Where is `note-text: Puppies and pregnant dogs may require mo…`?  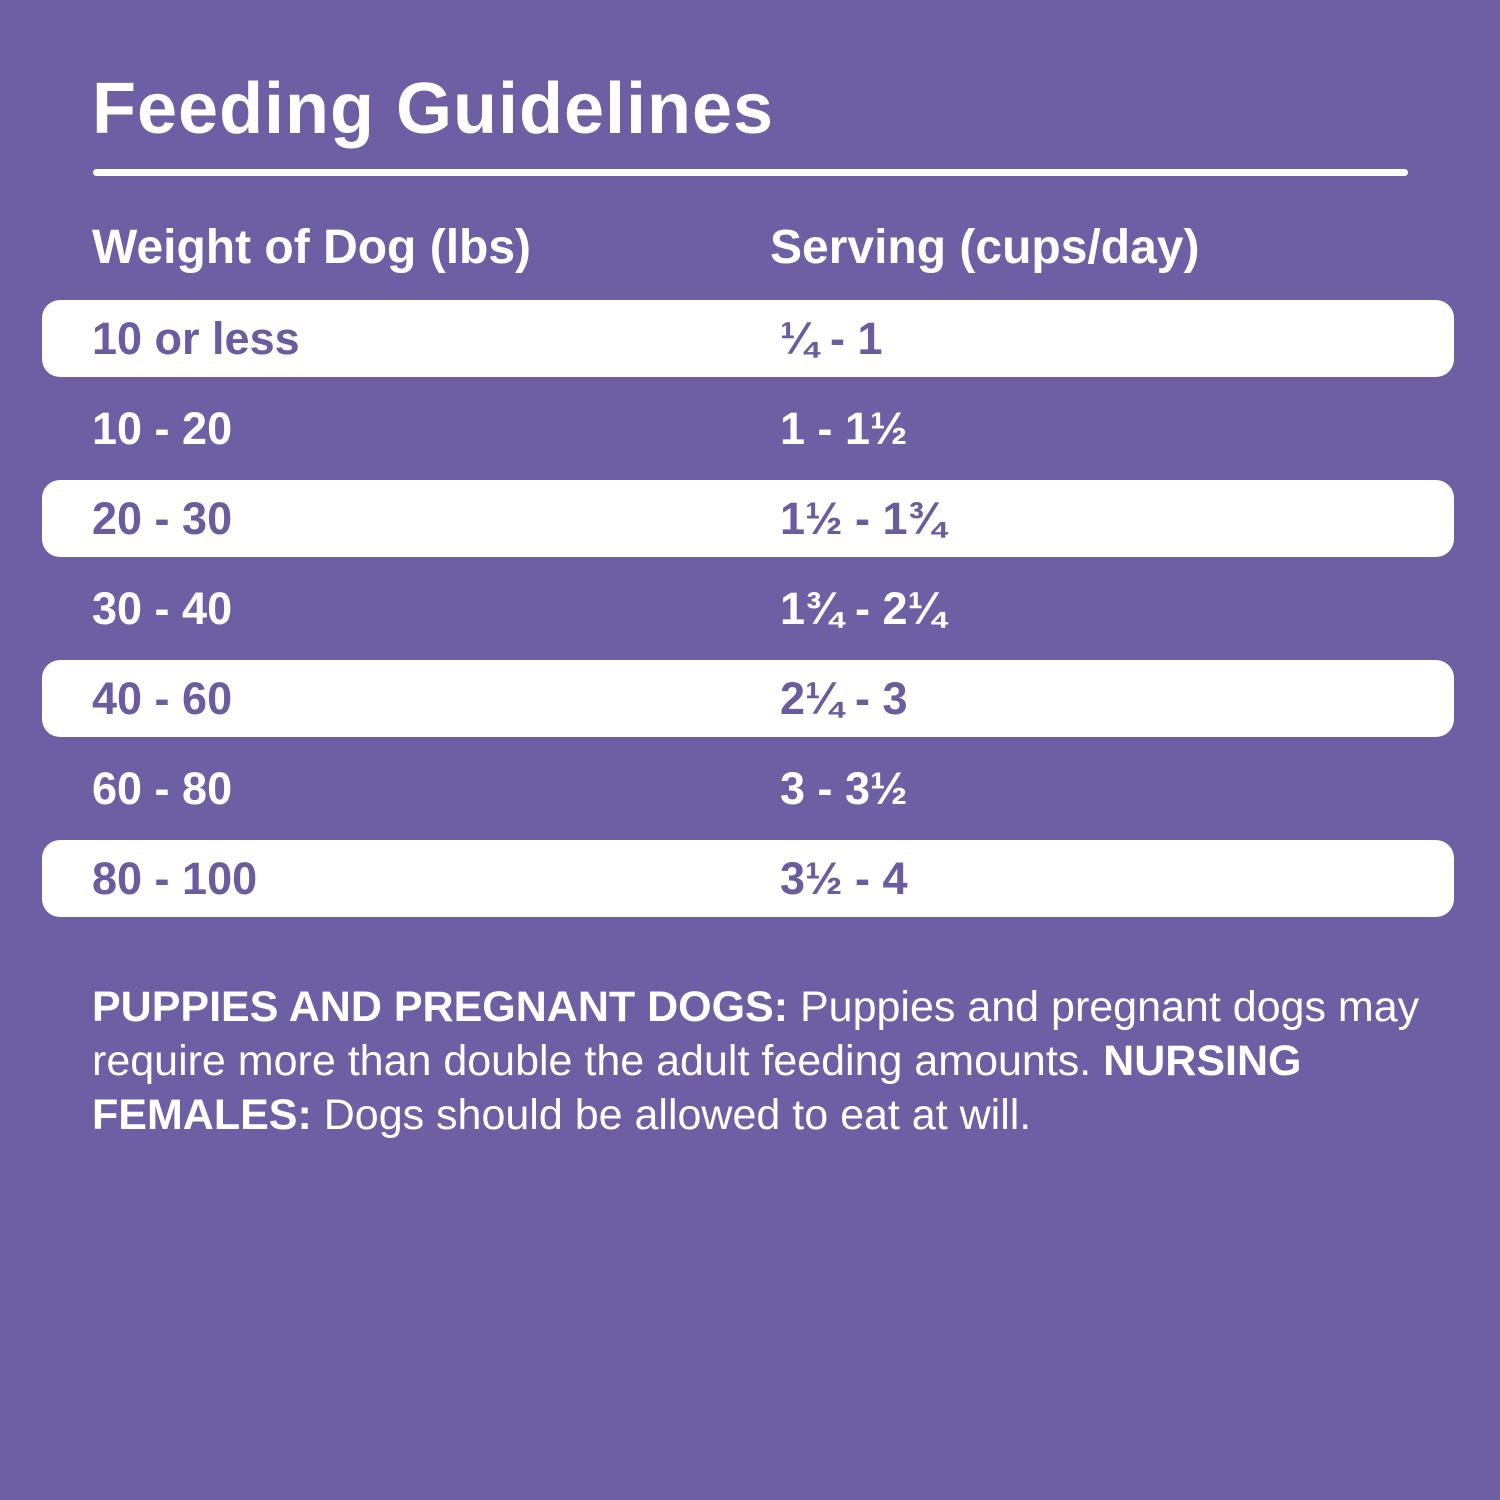 note-text: Puppies and pregnant dogs may require mo… is located at coordinates (756, 1034).